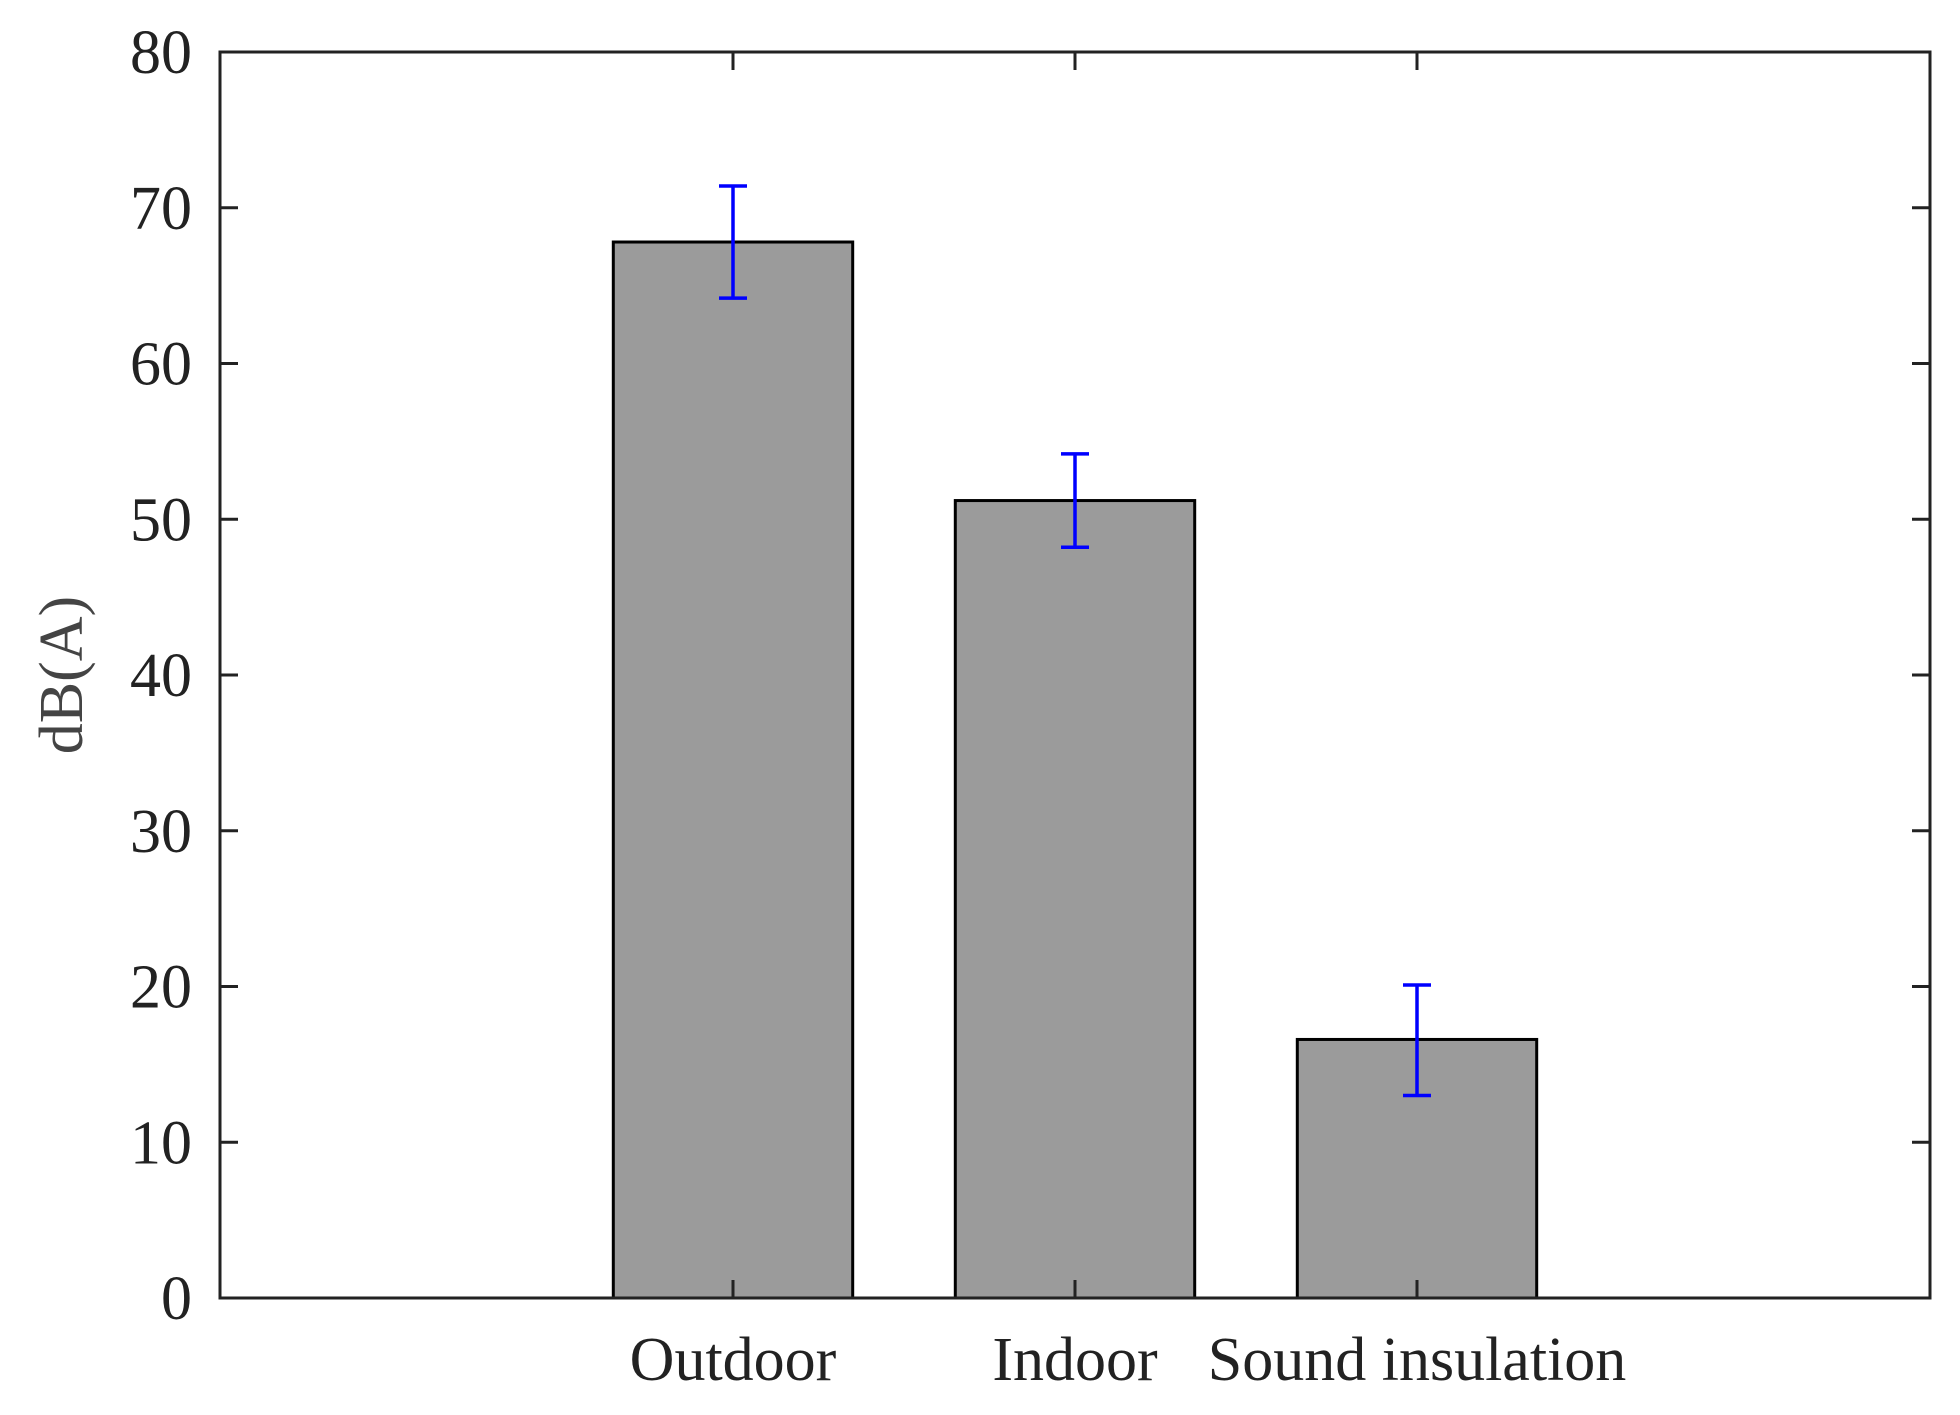 This screenshot has width=1960, height=1415. I want to click on x-tick-label: Indoor, so click(1075, 1360).